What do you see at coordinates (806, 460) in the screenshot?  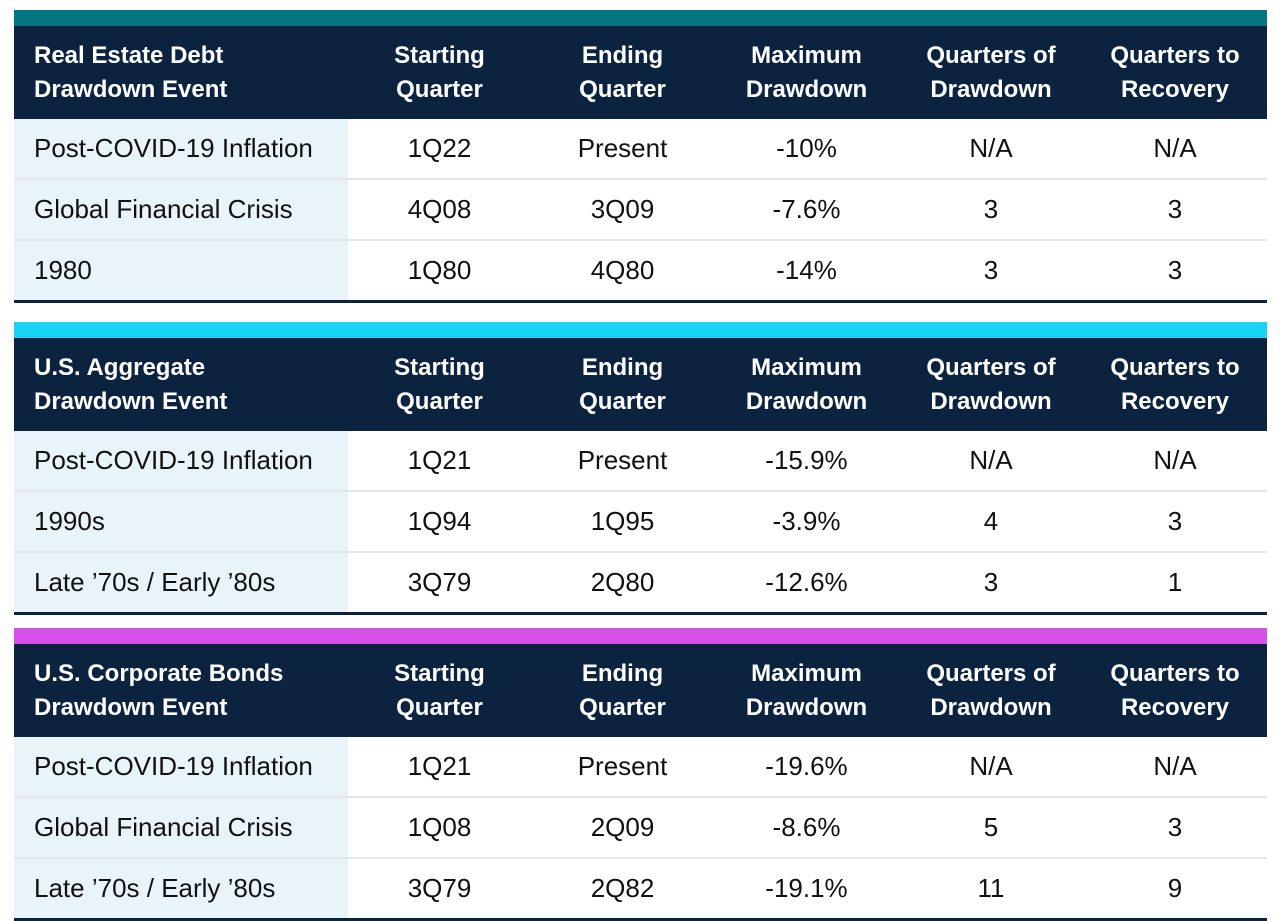 I see `cell-maximum-drawdown: -15.9%` at bounding box center [806, 460].